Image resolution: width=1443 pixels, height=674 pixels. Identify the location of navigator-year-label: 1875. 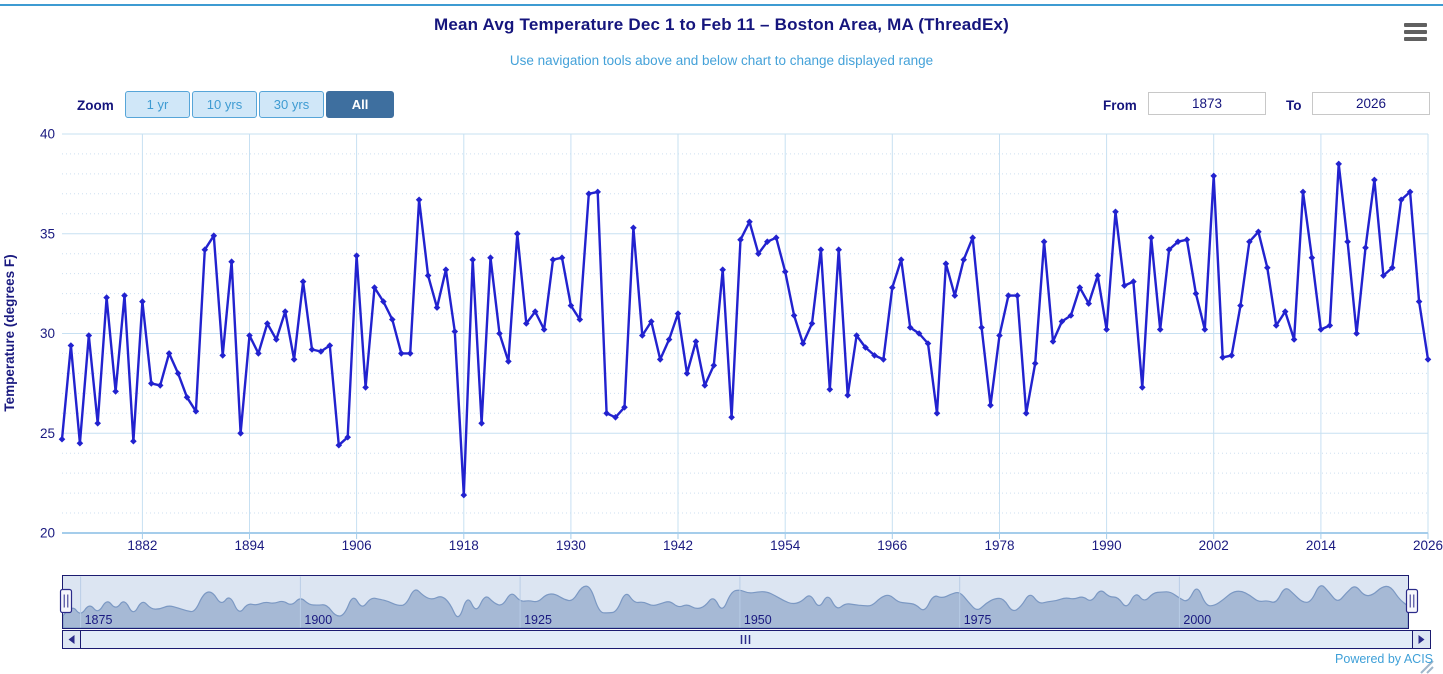
(99, 620).